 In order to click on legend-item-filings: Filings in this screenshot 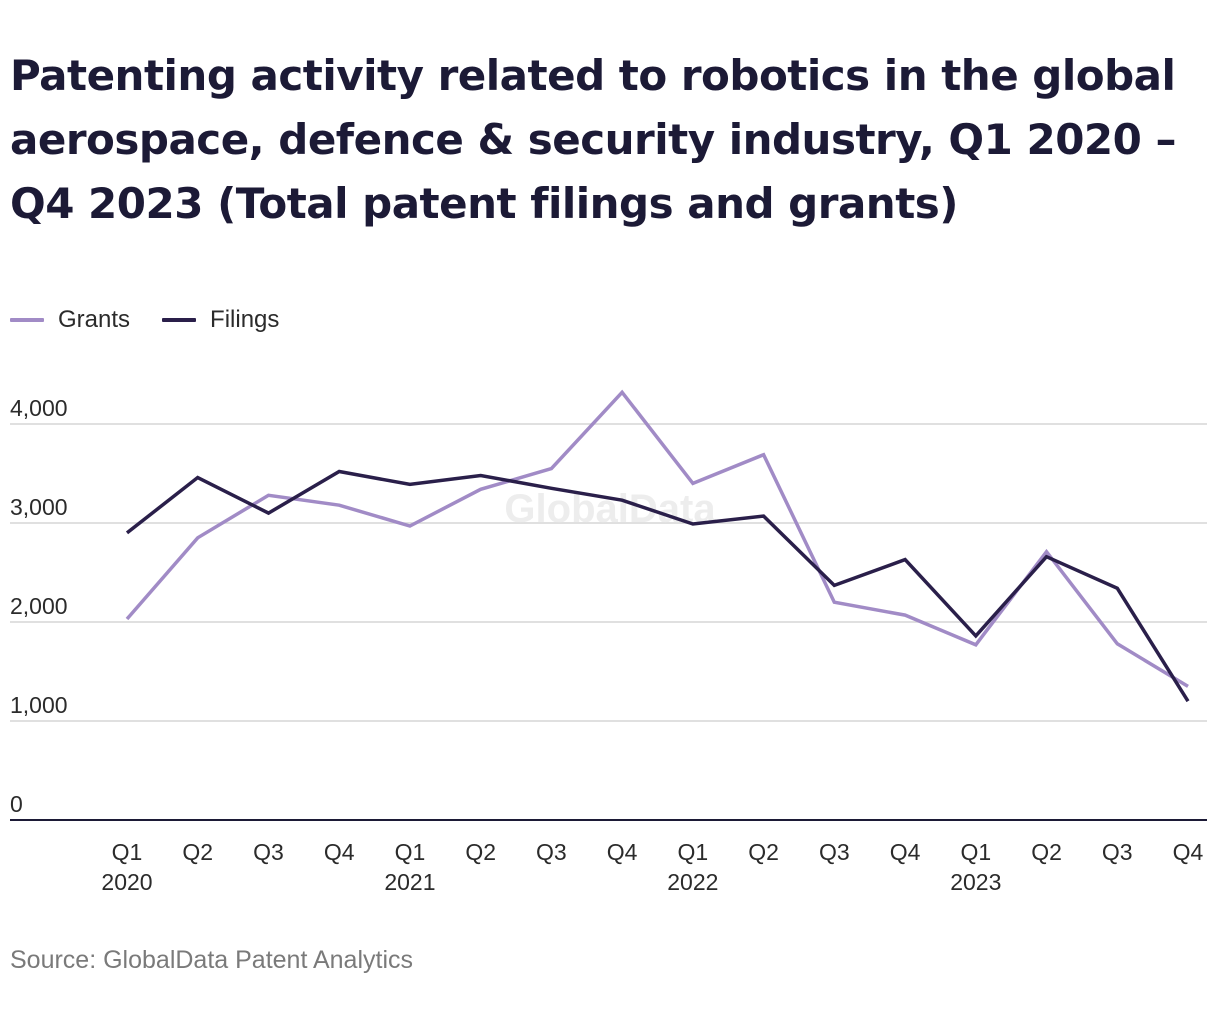, I will do `click(220, 320)`.